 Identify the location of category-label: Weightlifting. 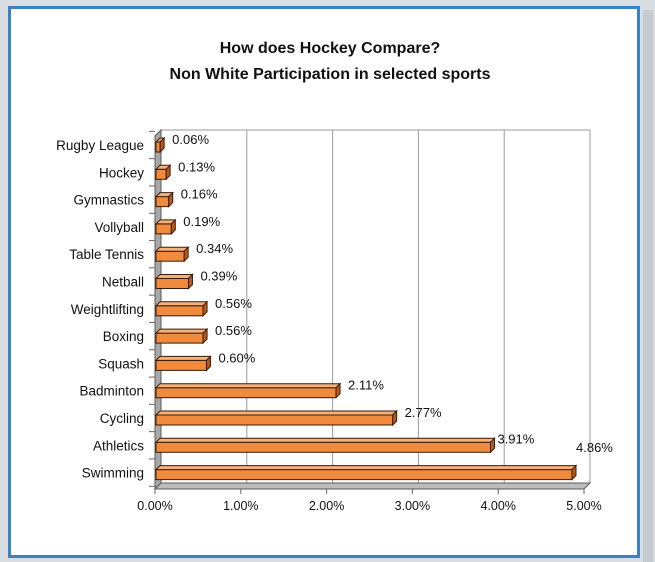
(107, 309).